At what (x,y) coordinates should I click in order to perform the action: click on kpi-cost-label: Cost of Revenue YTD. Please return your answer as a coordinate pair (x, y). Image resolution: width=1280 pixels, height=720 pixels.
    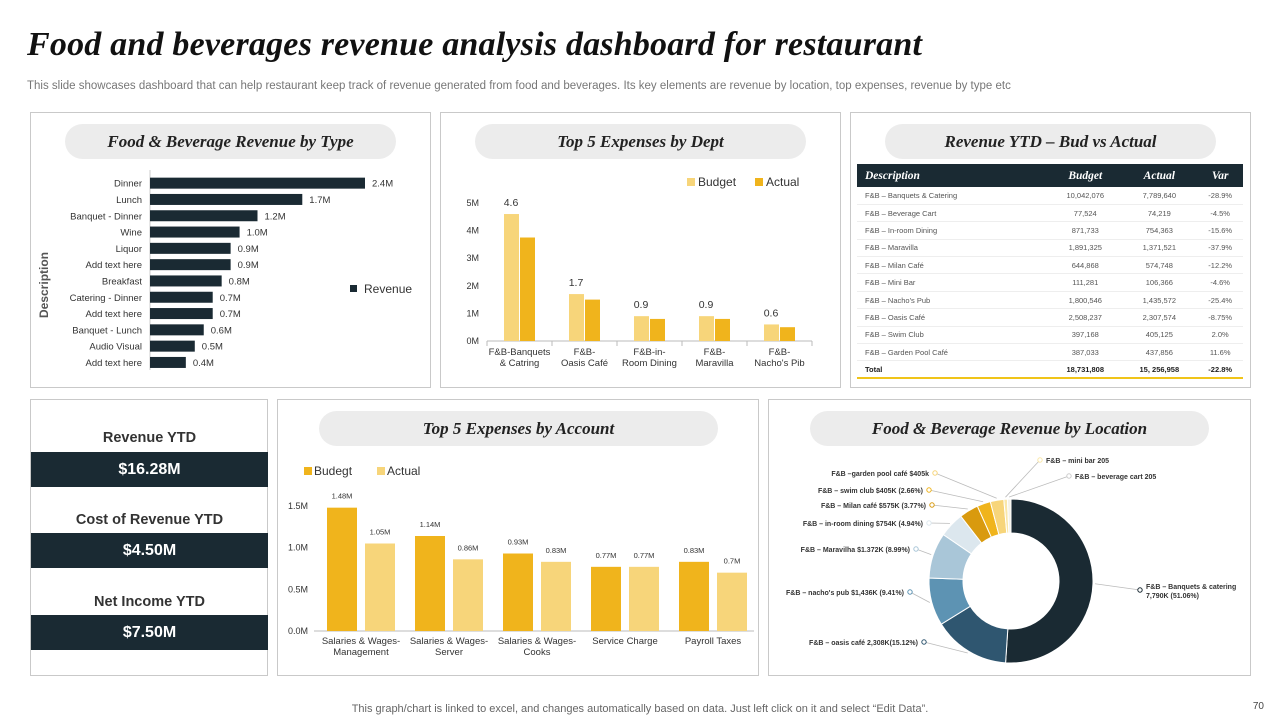
    Looking at the image, I should click on (149, 520).